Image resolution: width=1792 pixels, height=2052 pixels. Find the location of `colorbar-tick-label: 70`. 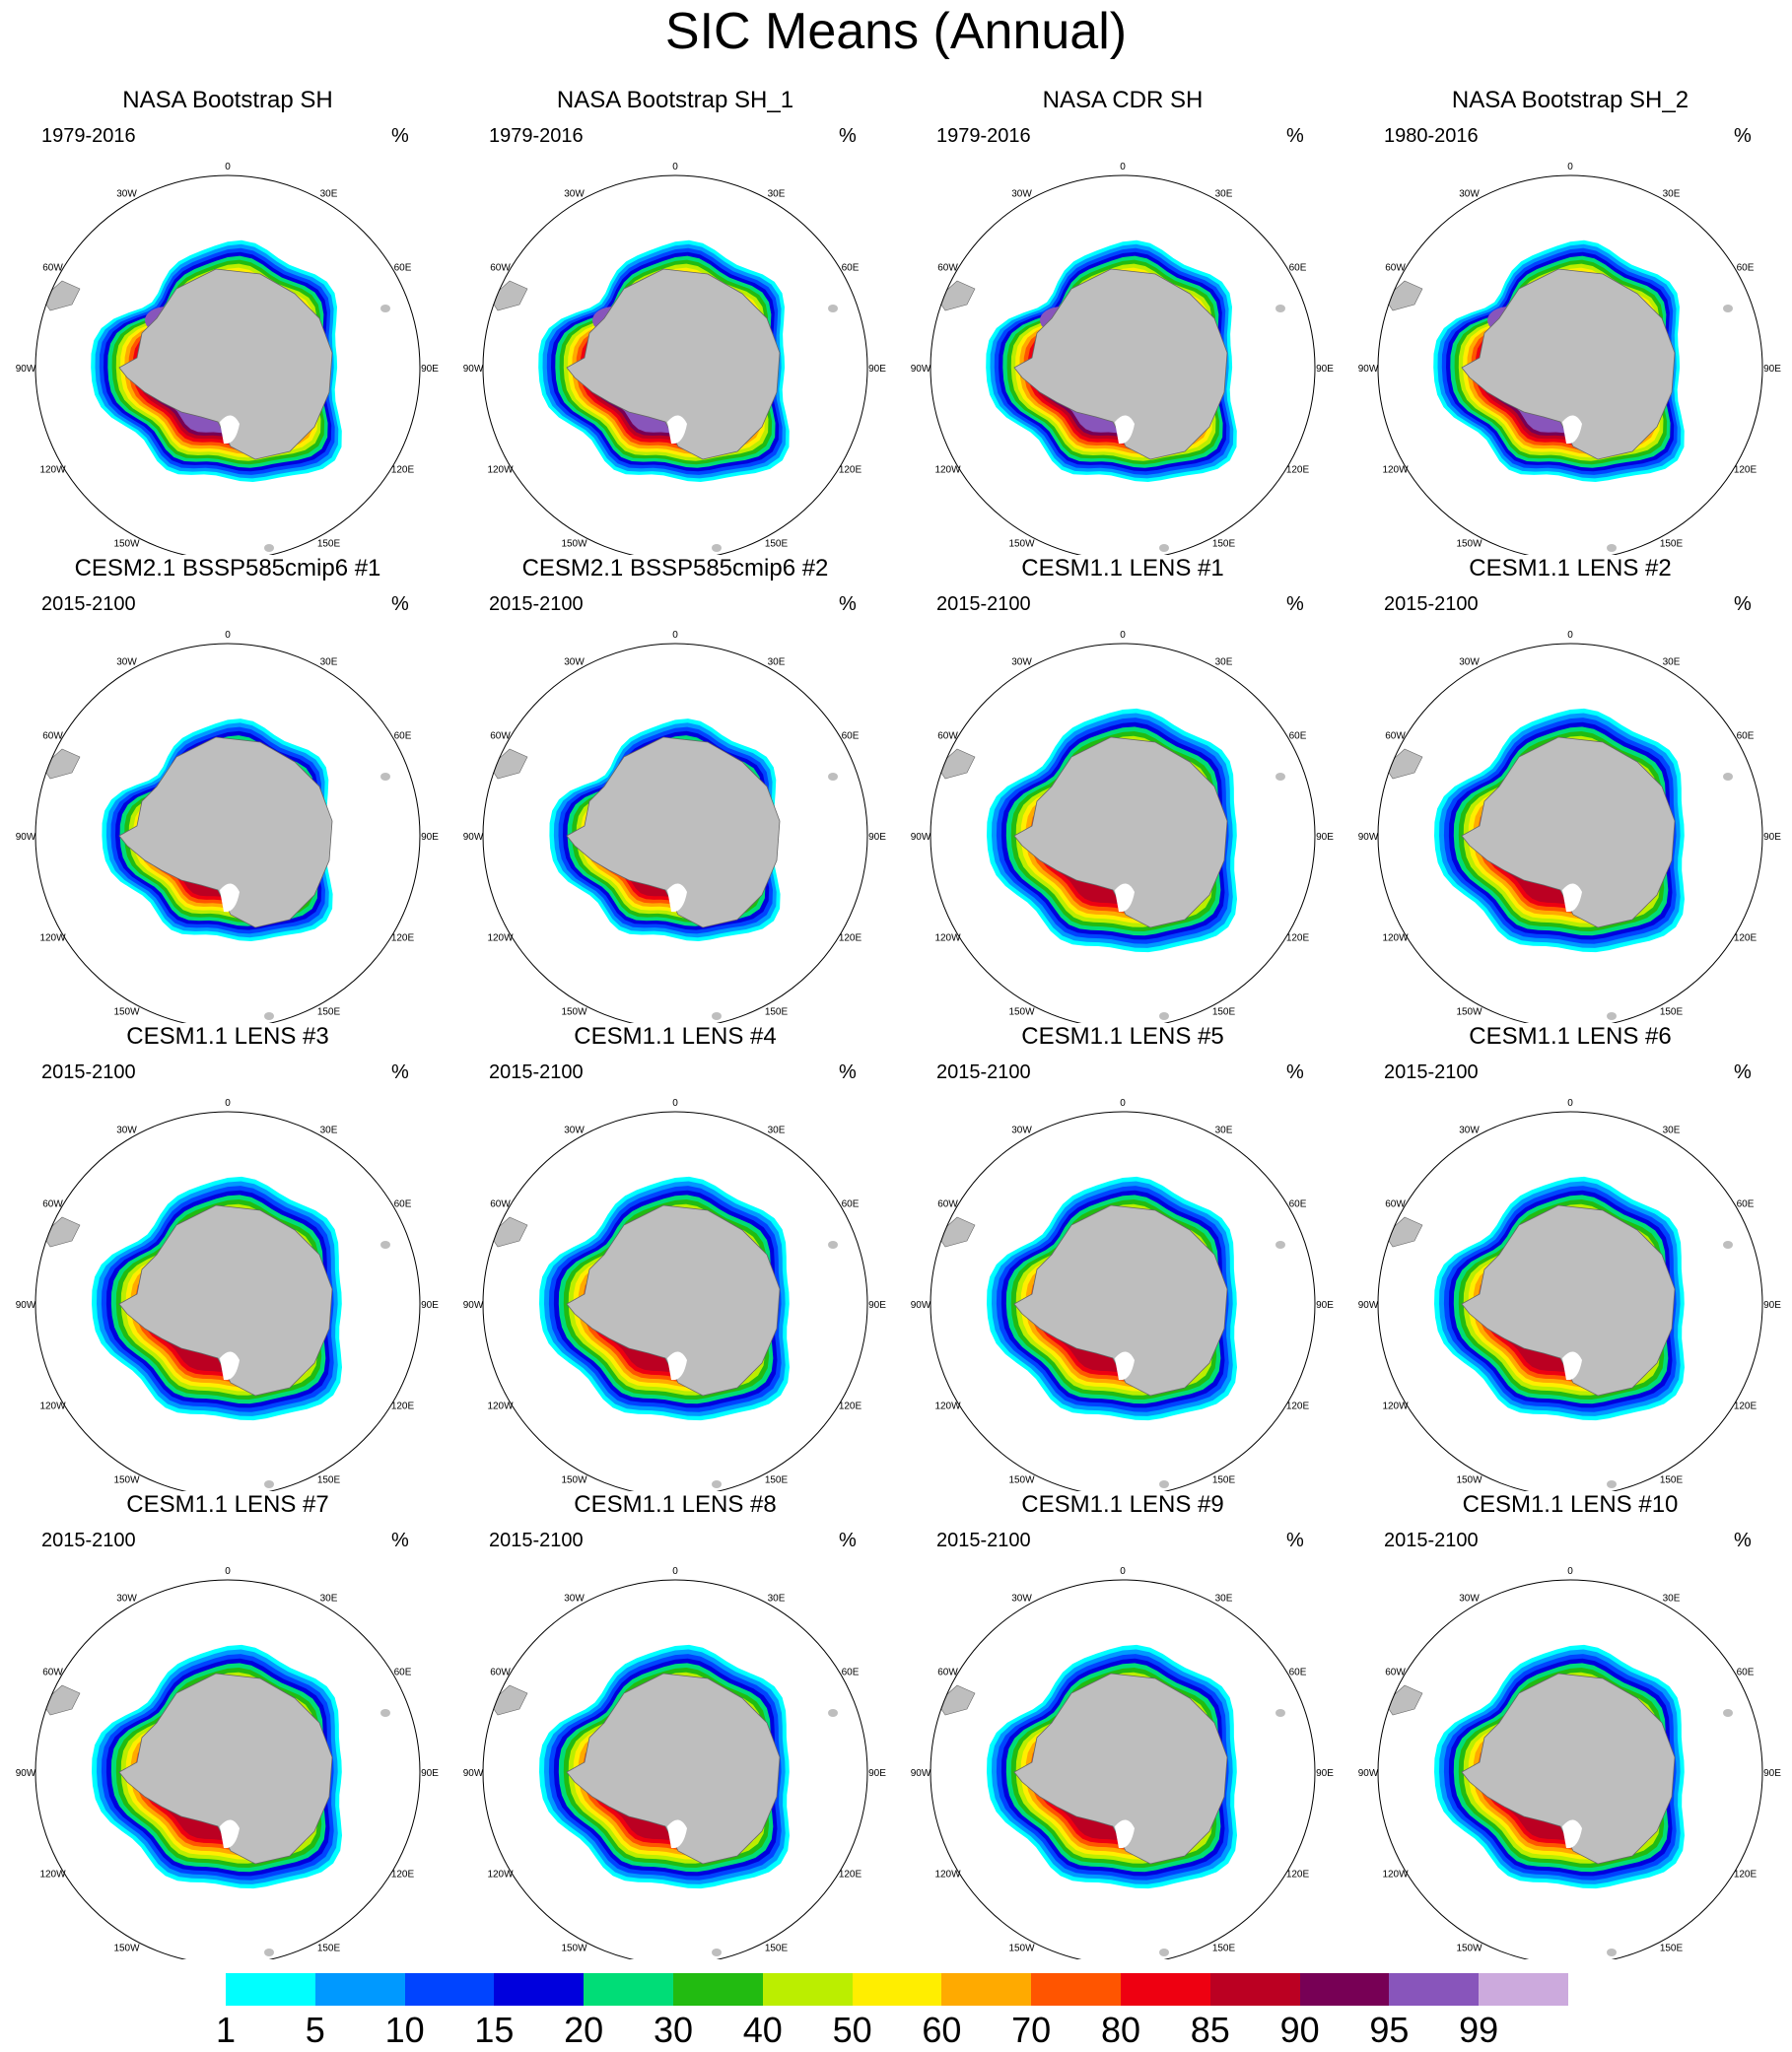

colorbar-tick-label: 70 is located at coordinates (1031, 2030).